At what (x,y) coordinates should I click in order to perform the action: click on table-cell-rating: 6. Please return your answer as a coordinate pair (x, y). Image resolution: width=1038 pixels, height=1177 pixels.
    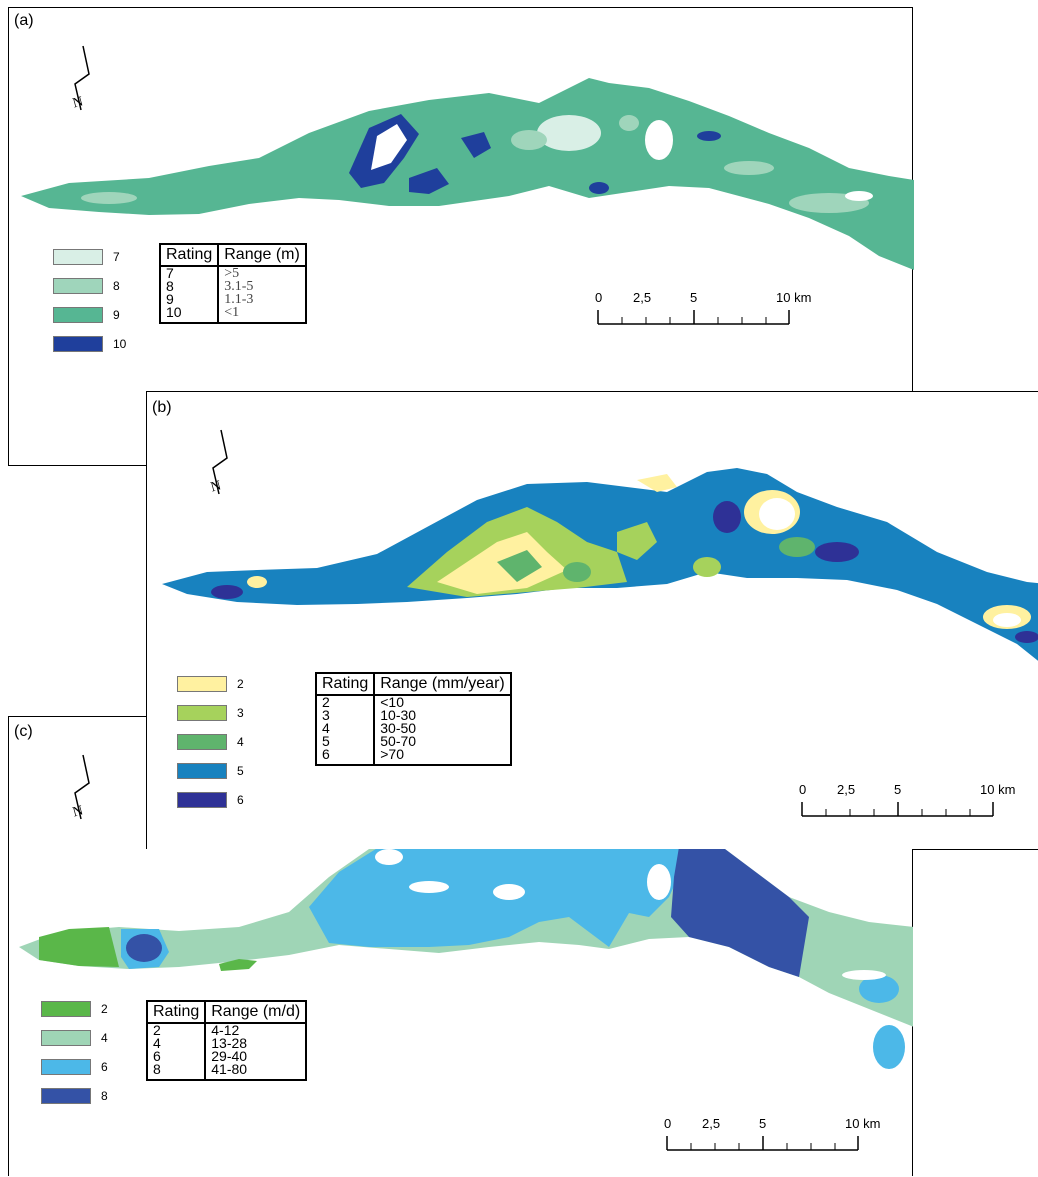
    Looking at the image, I should click on (177, 1056).